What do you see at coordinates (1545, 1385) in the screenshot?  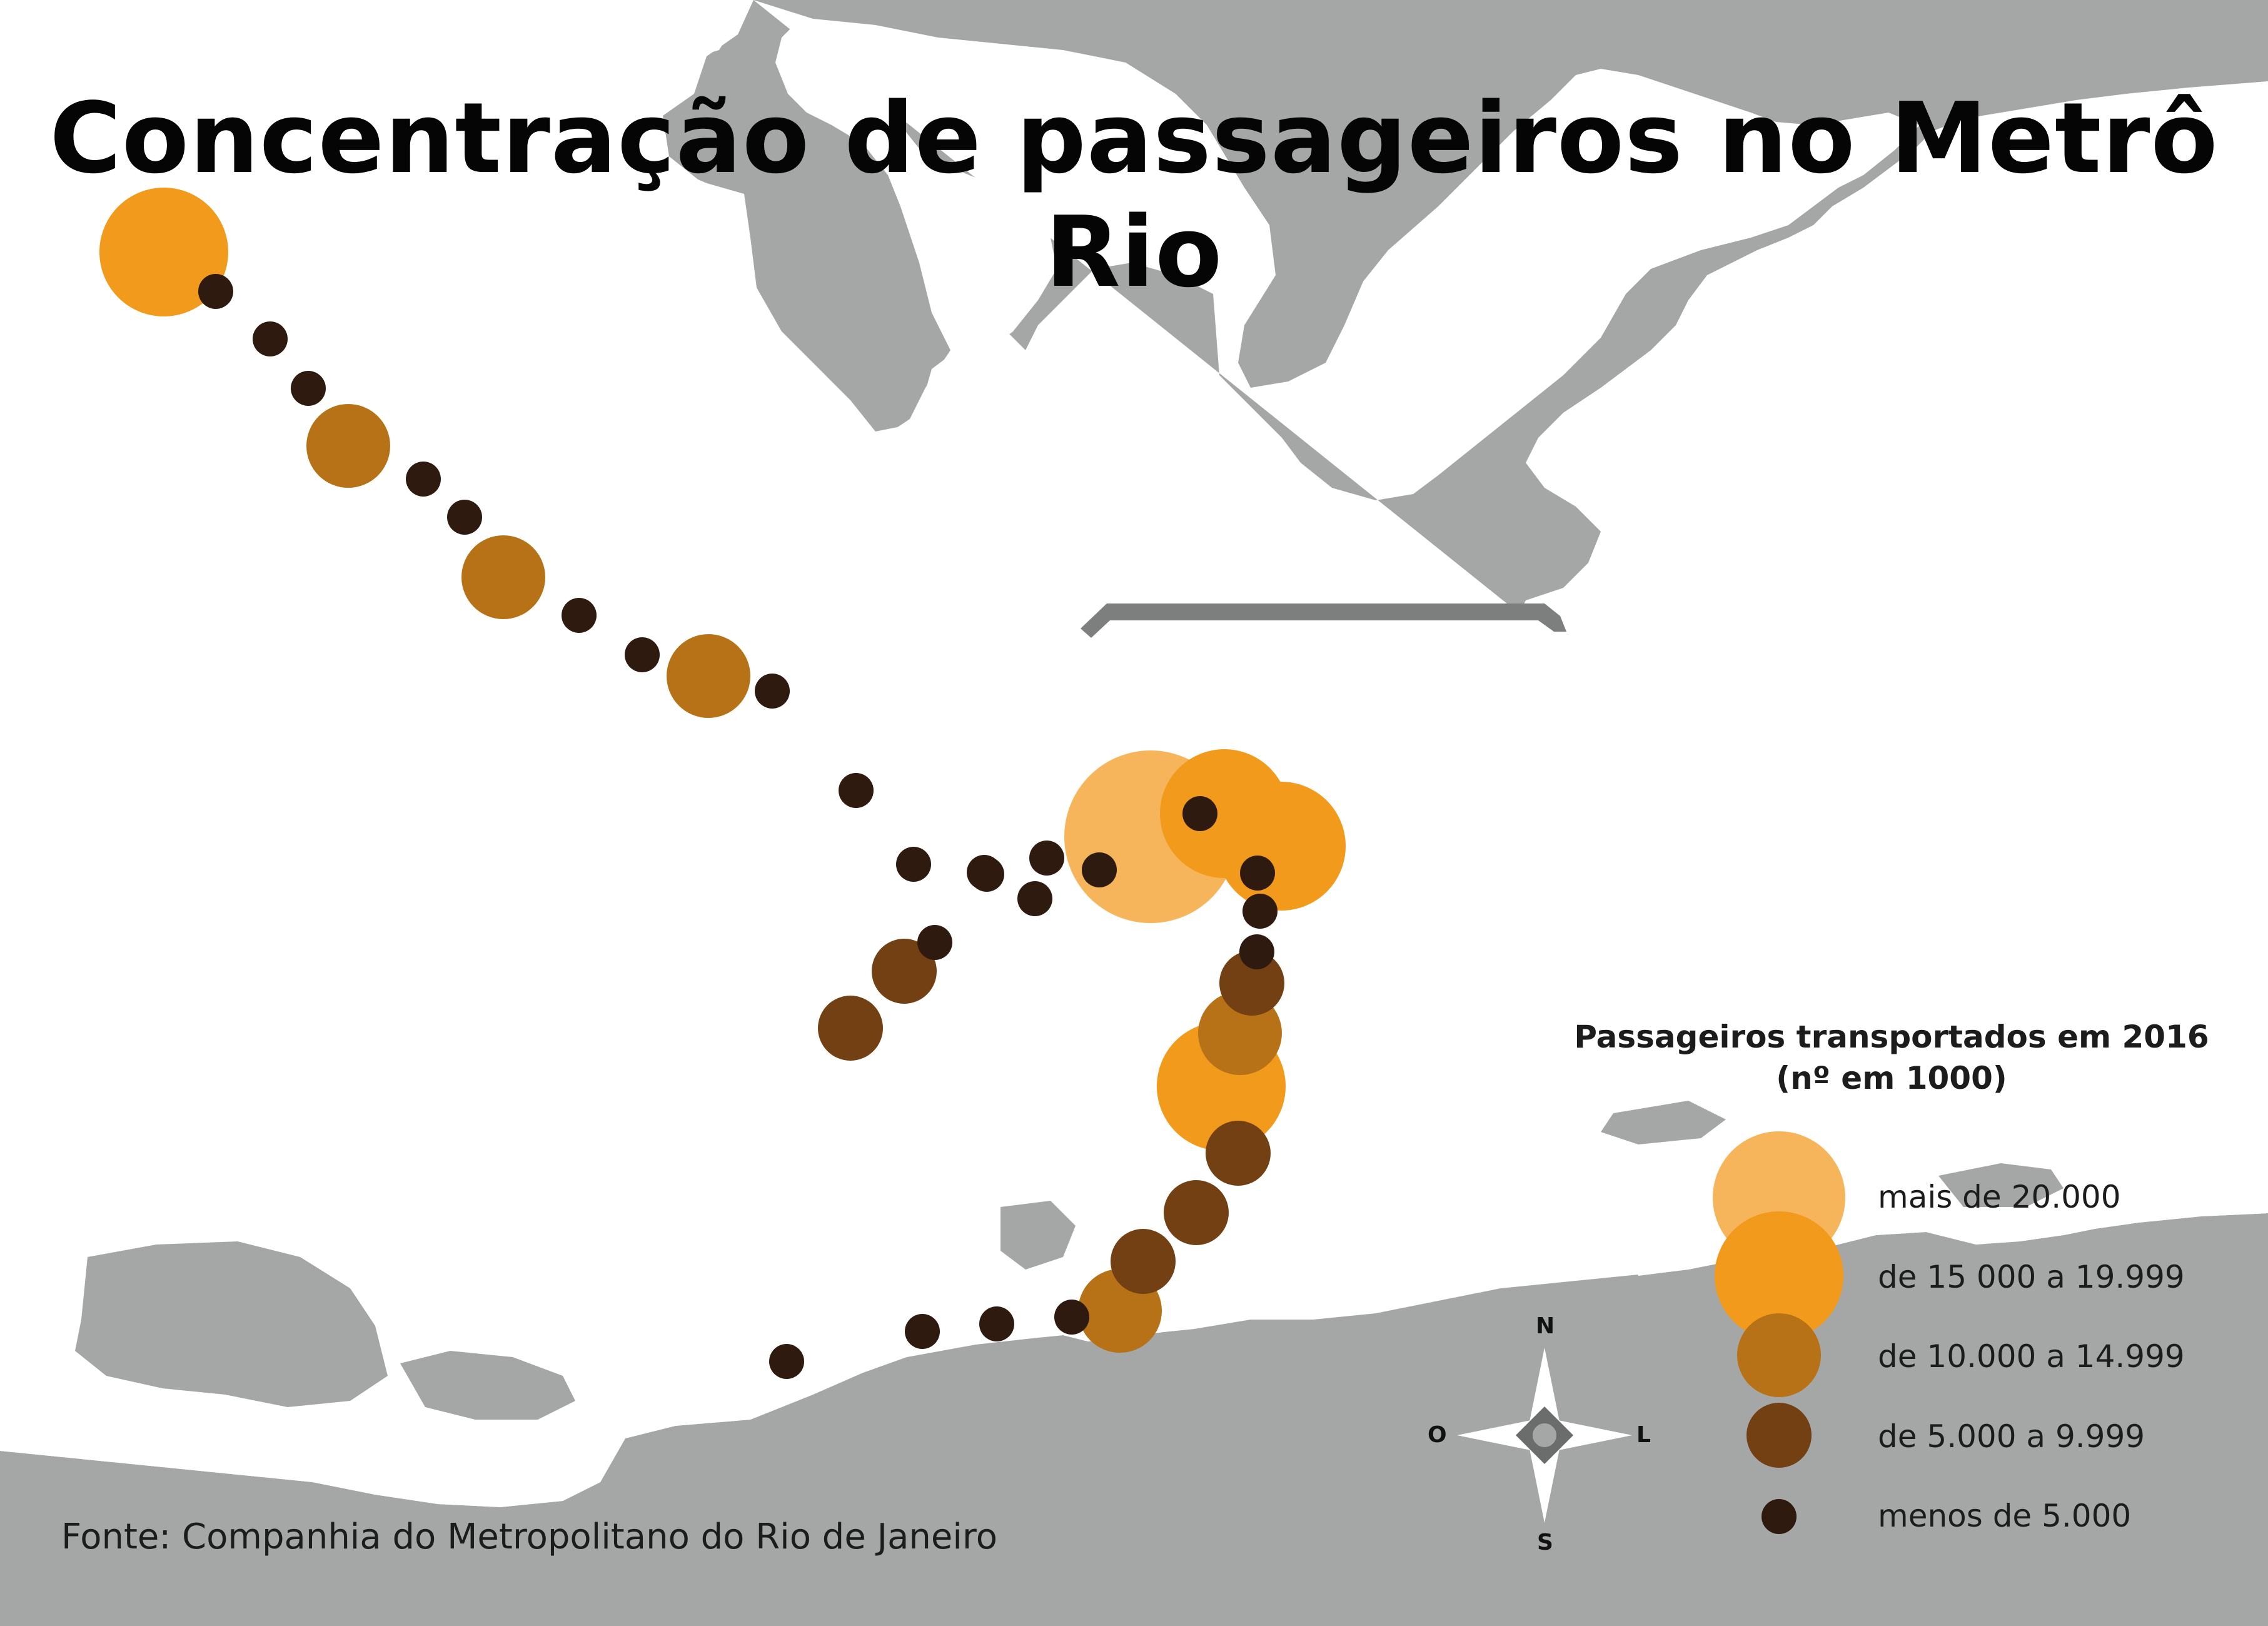 I see `compass-arrow-north` at bounding box center [1545, 1385].